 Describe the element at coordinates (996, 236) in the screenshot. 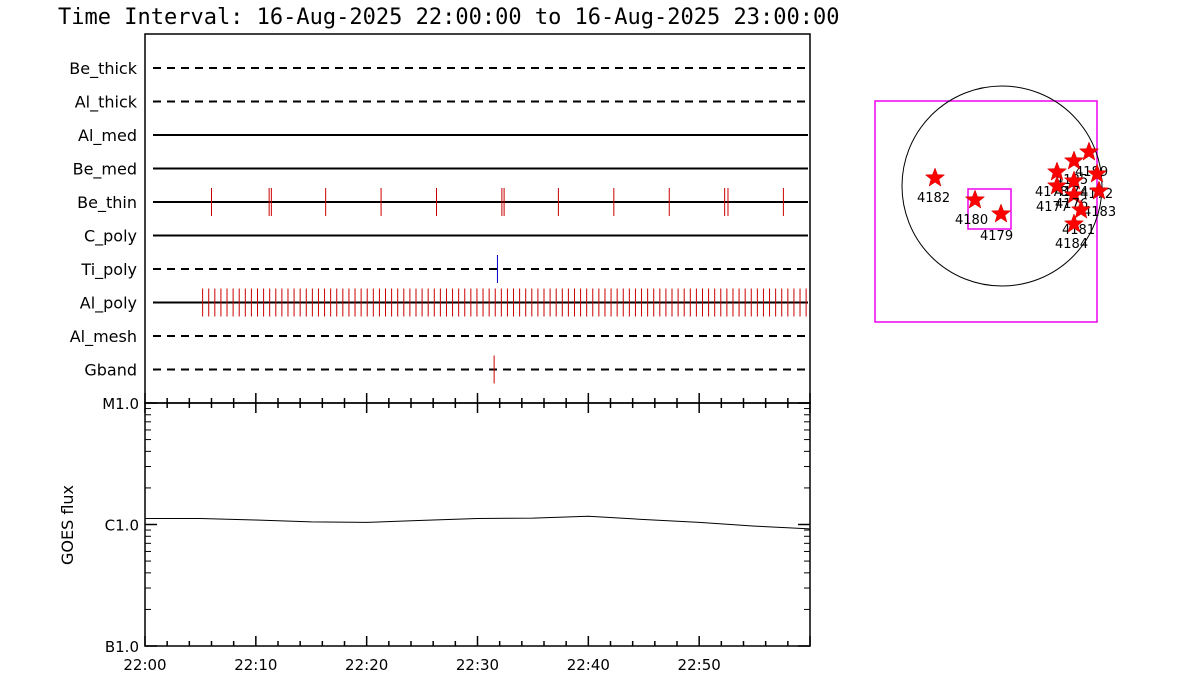

I see `active-region-label: 4179` at that location.